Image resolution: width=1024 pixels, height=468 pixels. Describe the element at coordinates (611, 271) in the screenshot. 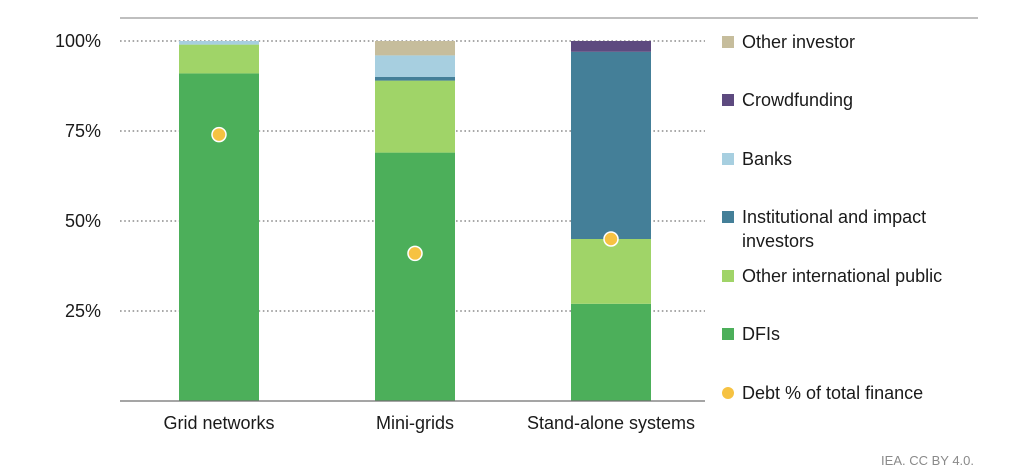

I see `bar-stand-alone-systems-other-international-public` at that location.